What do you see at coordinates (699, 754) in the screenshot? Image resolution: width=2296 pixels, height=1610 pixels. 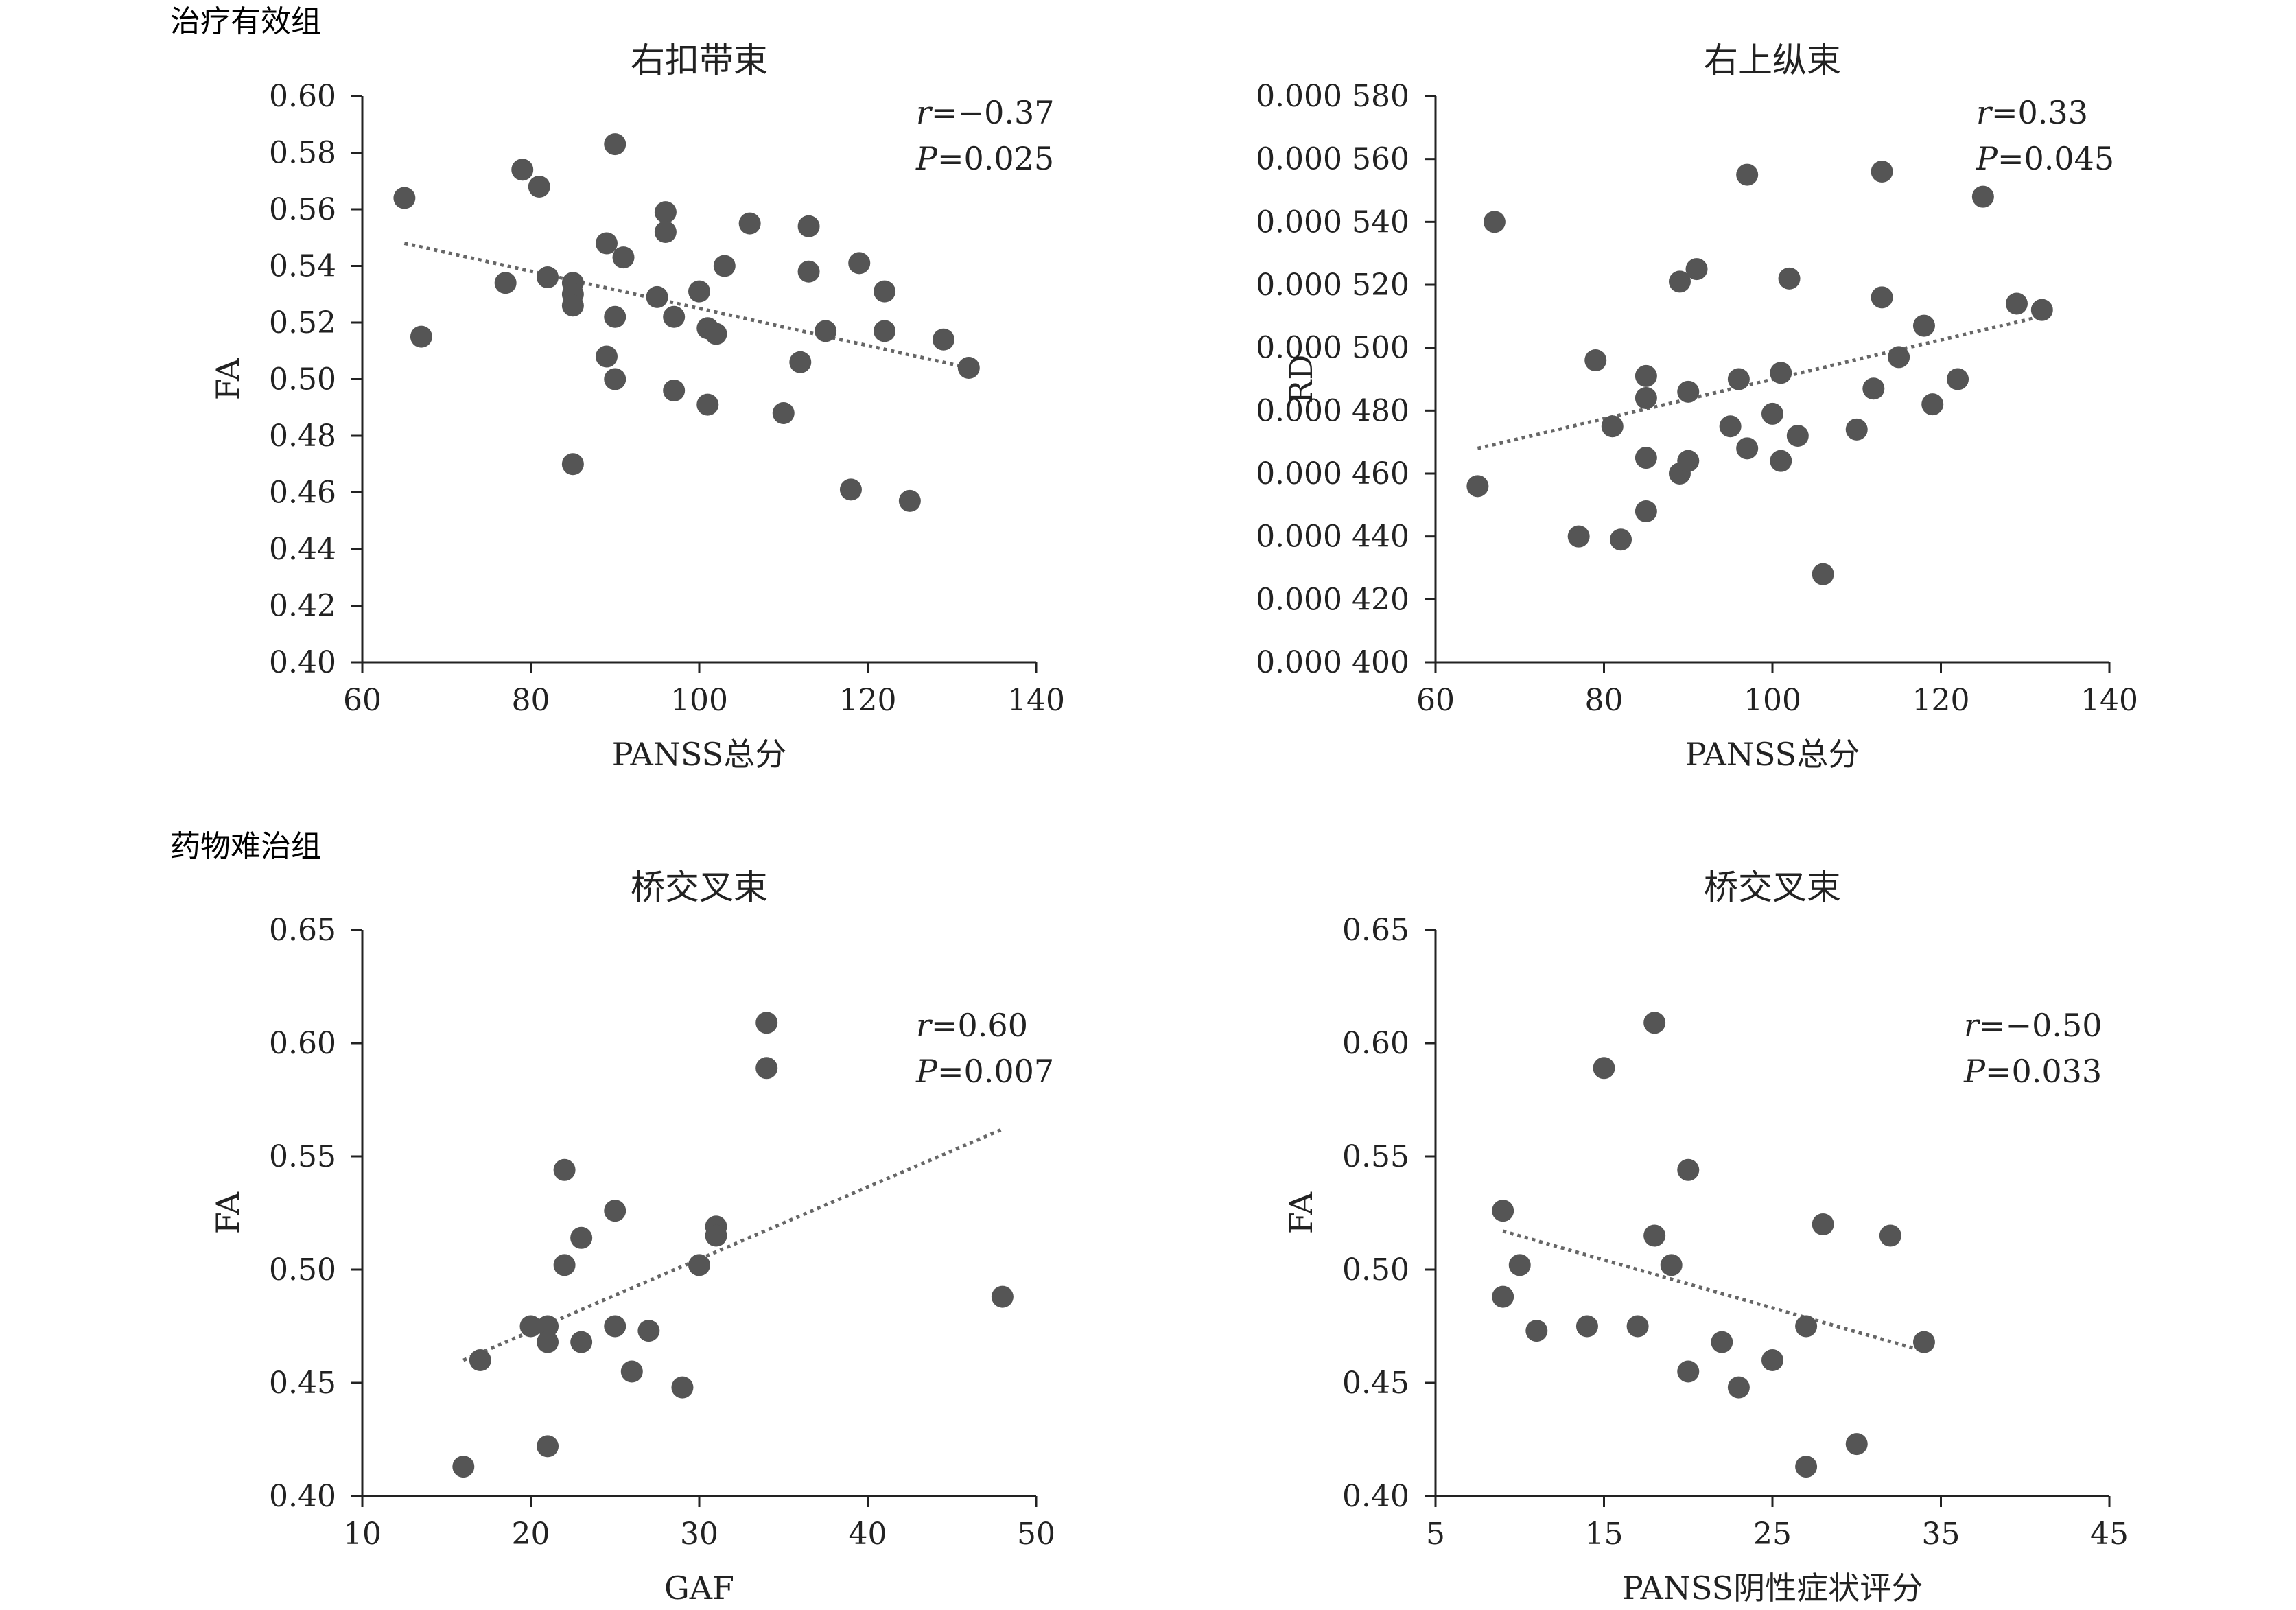 I see `x-axis-title: PANSS总分` at bounding box center [699, 754].